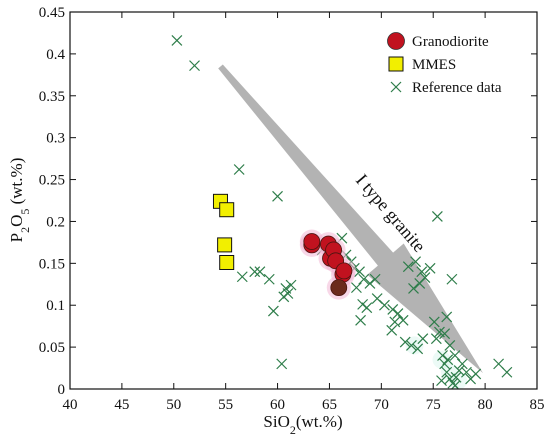 Image resolution: width=550 pixels, height=439 pixels. I want to click on x-tick-label: 65, so click(329, 405).